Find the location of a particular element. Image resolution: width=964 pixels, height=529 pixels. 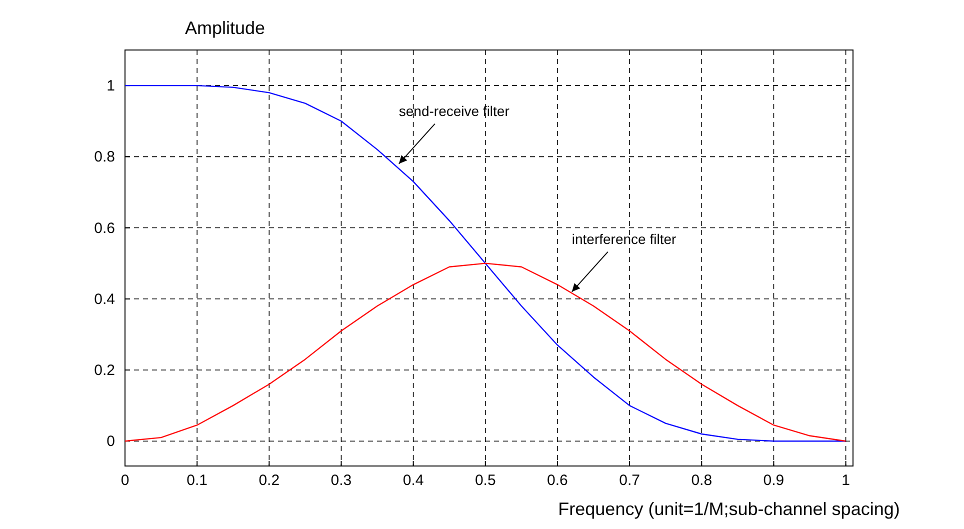

x-tick-label: 0.2 is located at coordinates (269, 480).